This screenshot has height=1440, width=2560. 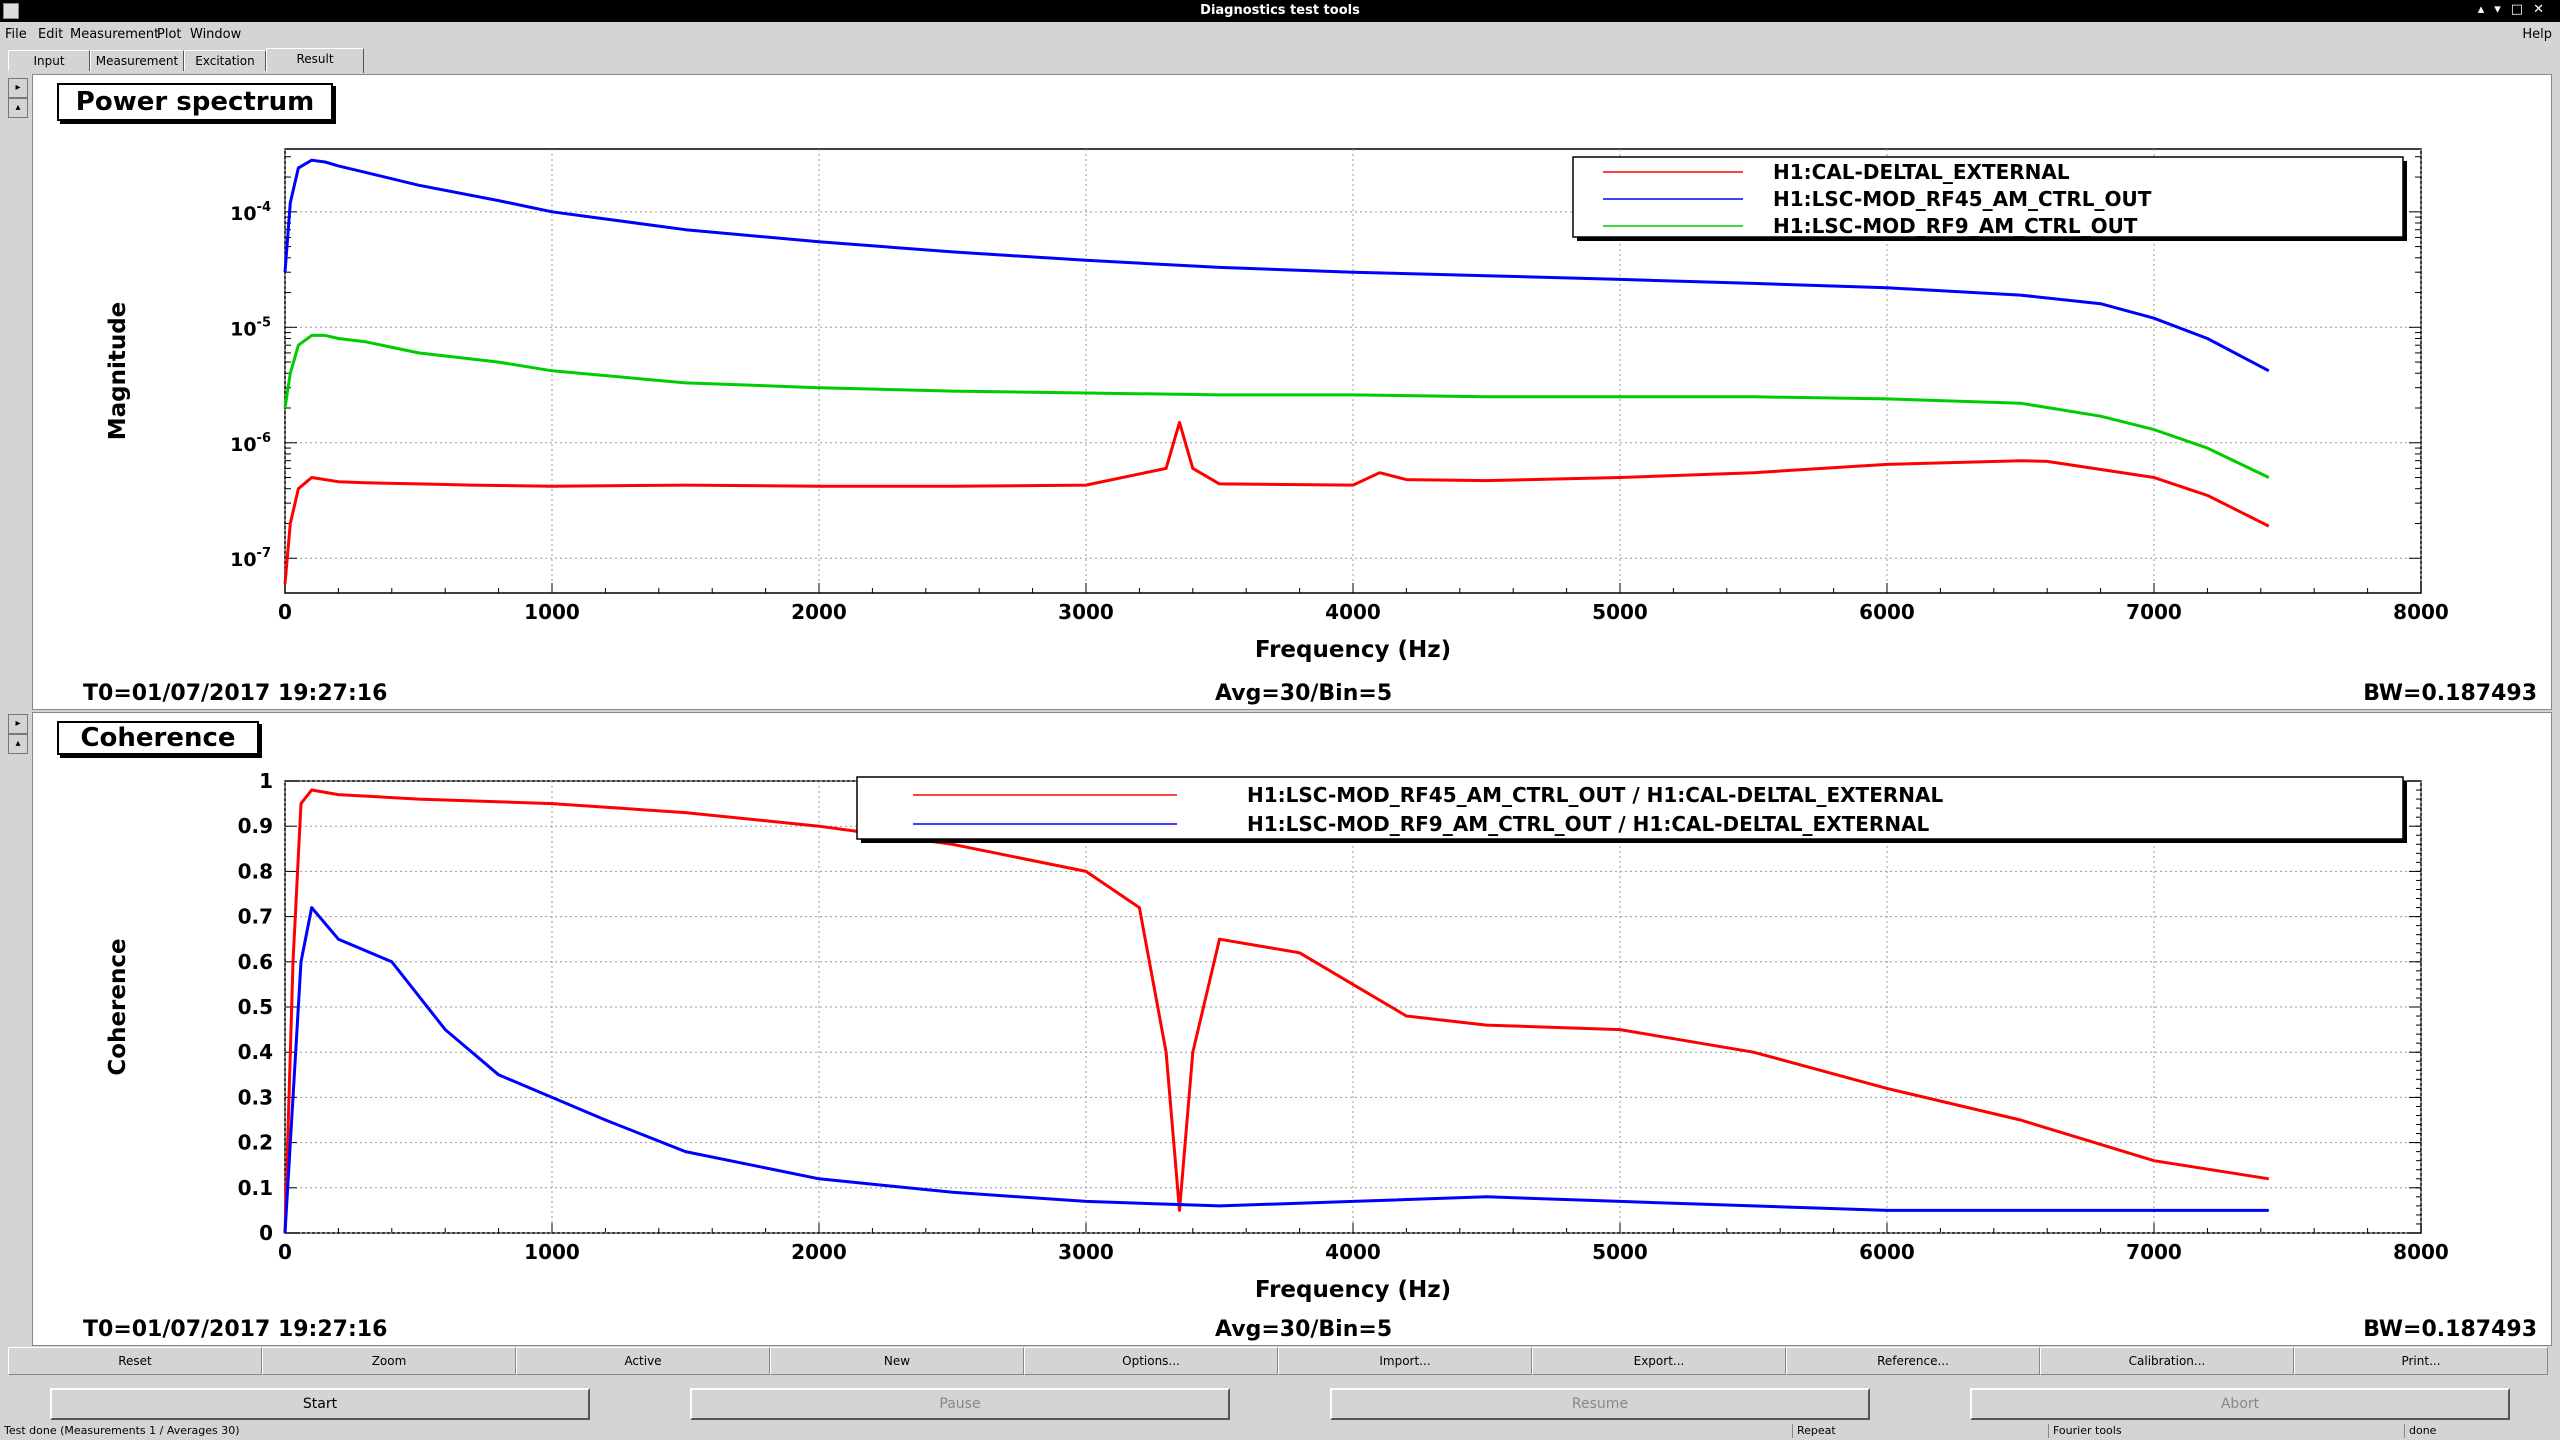 I want to click on power-legend-label-0: H1:CAL-DELTAL_EXTERNAL, so click(x=1921, y=172).